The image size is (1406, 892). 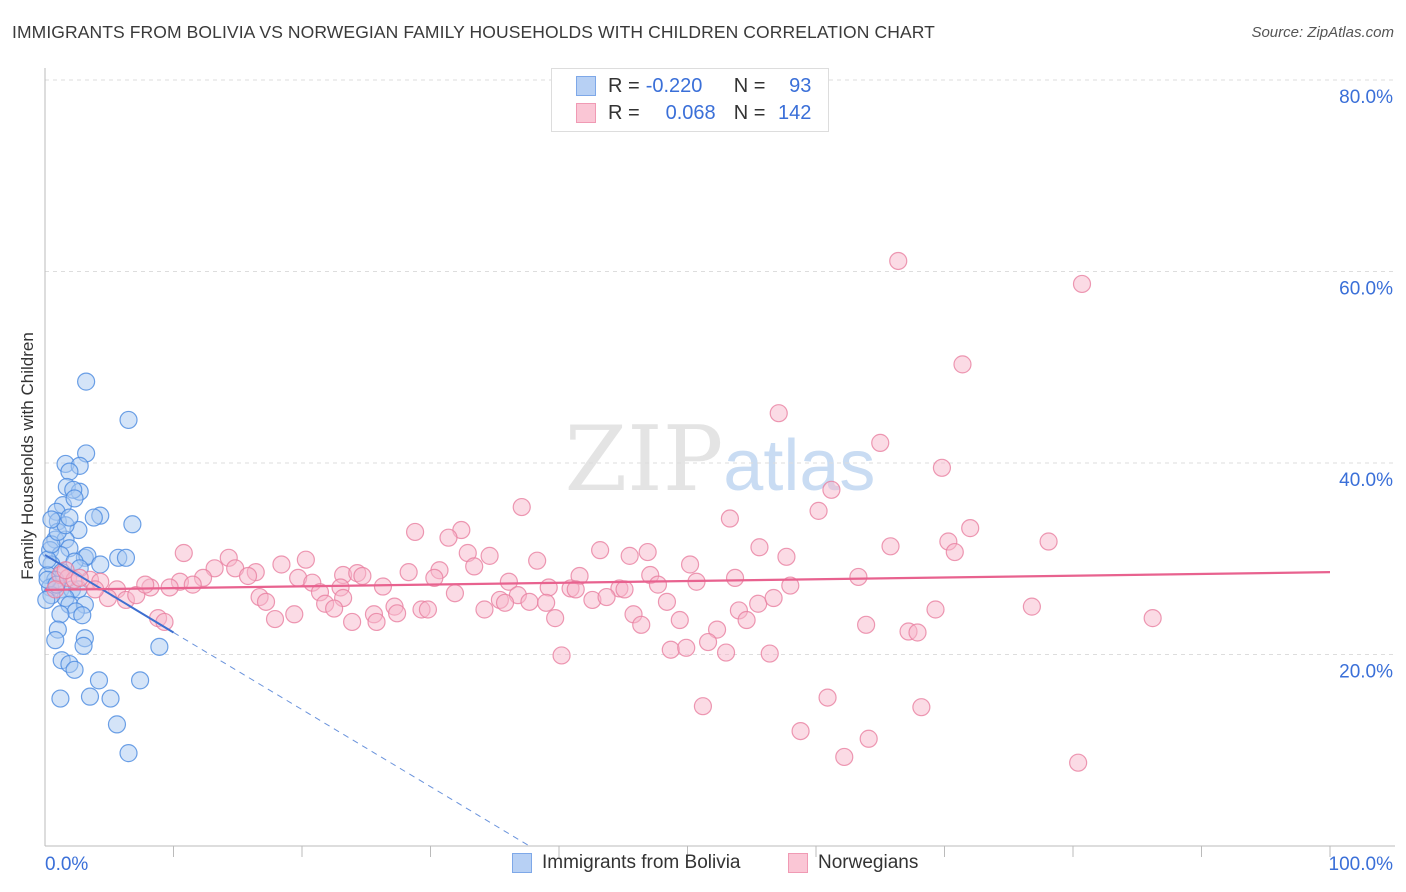 What do you see at coordinates (720, 459) in the screenshot?
I see `watermark: ZIPatlas` at bounding box center [720, 459].